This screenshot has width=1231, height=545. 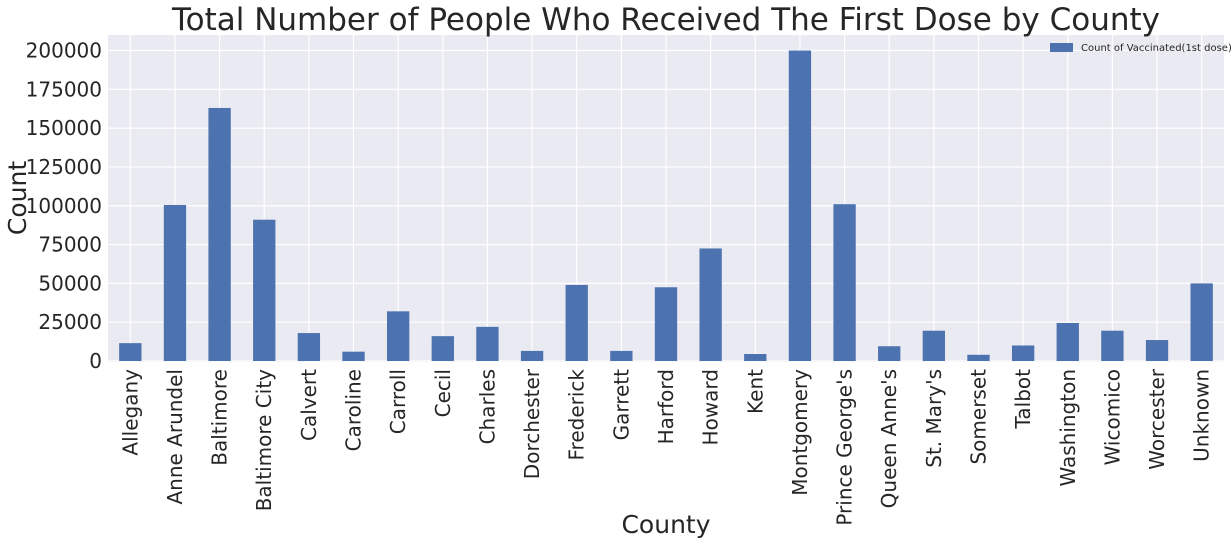 What do you see at coordinates (309, 405) in the screenshot?
I see `x-tick-label: Calvert` at bounding box center [309, 405].